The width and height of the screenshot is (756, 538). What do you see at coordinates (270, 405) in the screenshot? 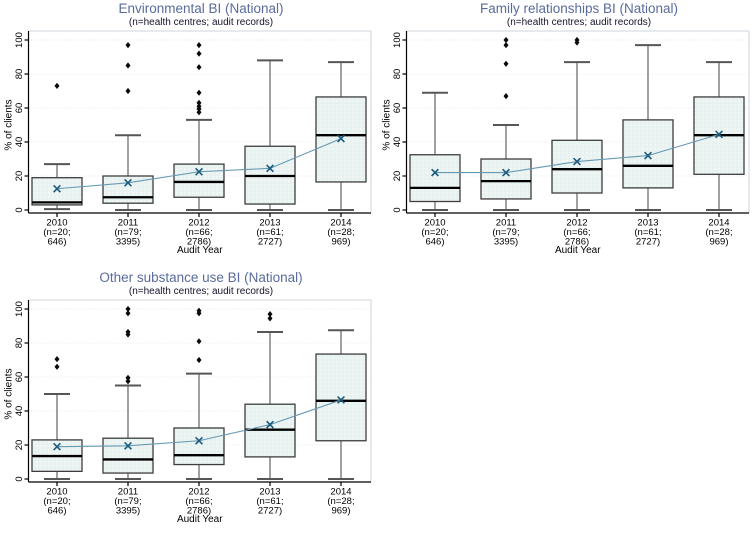
I see `box-group-2013` at bounding box center [270, 405].